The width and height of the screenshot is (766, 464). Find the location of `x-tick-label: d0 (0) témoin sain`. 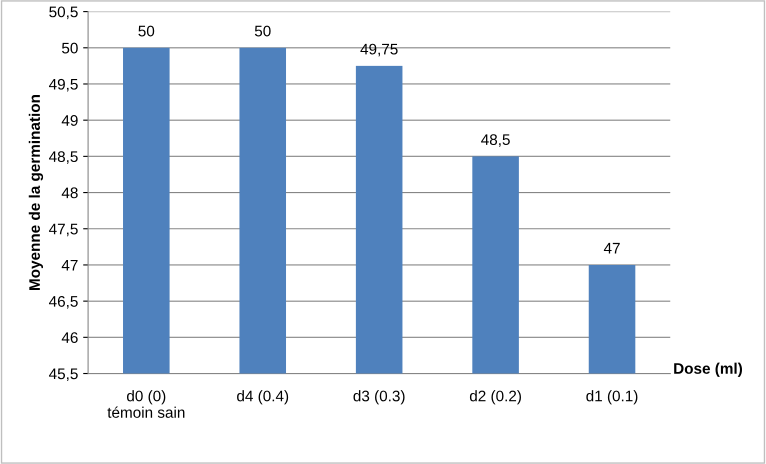

x-tick-label: d0 (0) témoin sain is located at coordinates (145, 404).